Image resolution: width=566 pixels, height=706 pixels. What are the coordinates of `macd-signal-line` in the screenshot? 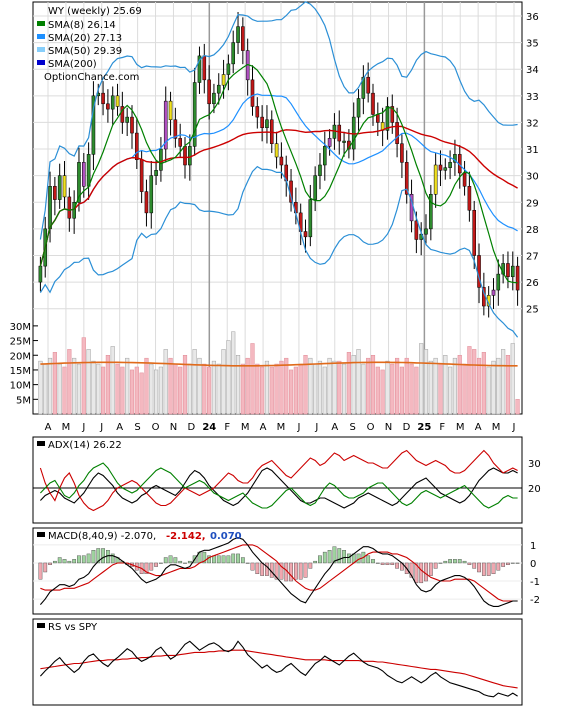 It's located at (279, 573).